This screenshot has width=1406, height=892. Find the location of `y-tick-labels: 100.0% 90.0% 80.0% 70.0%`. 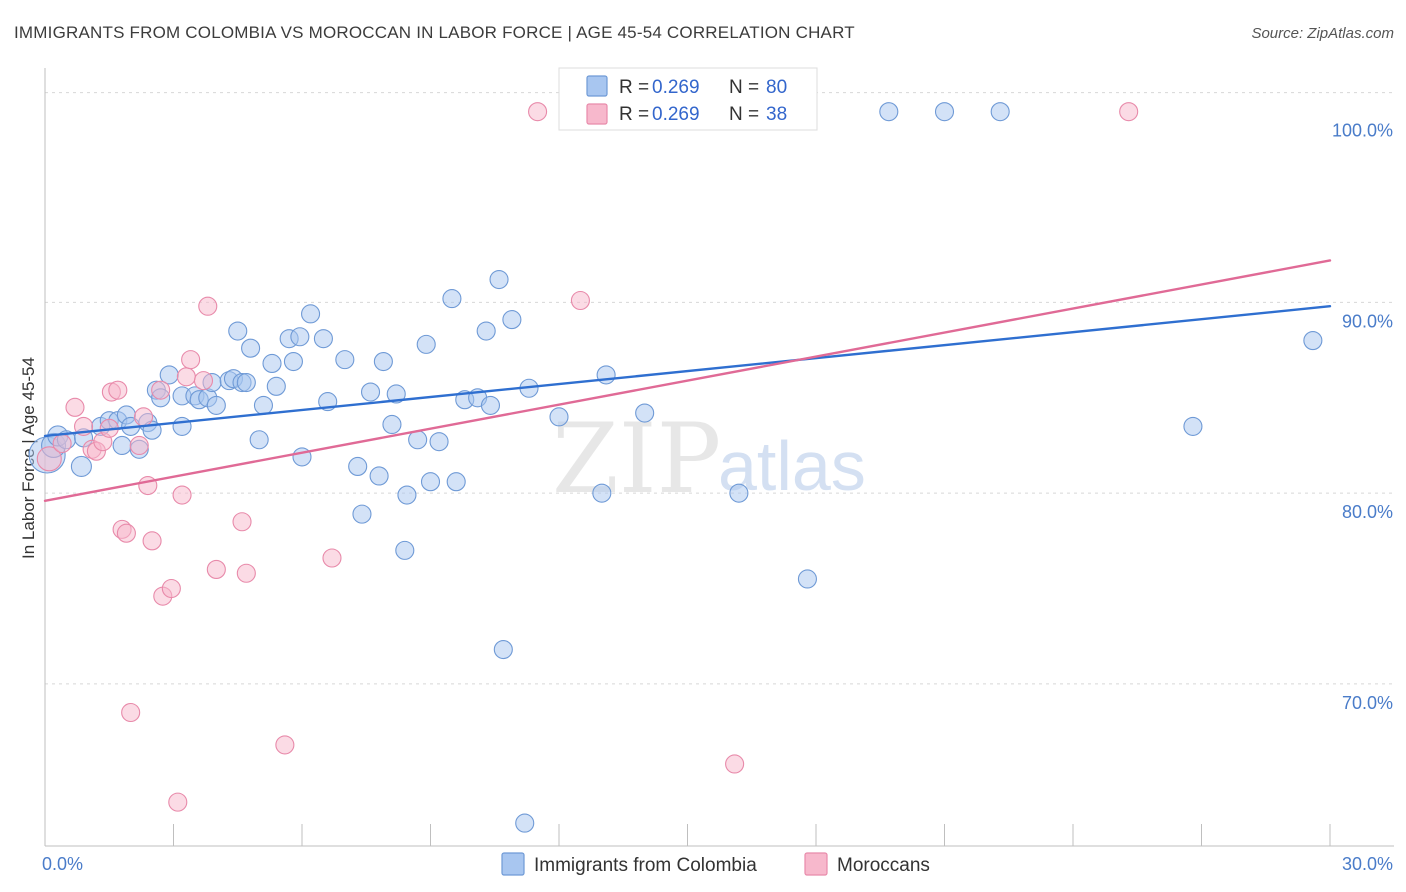

y-tick-labels: 100.0% 90.0% 80.0% 70.0% is located at coordinates (1362, 417).